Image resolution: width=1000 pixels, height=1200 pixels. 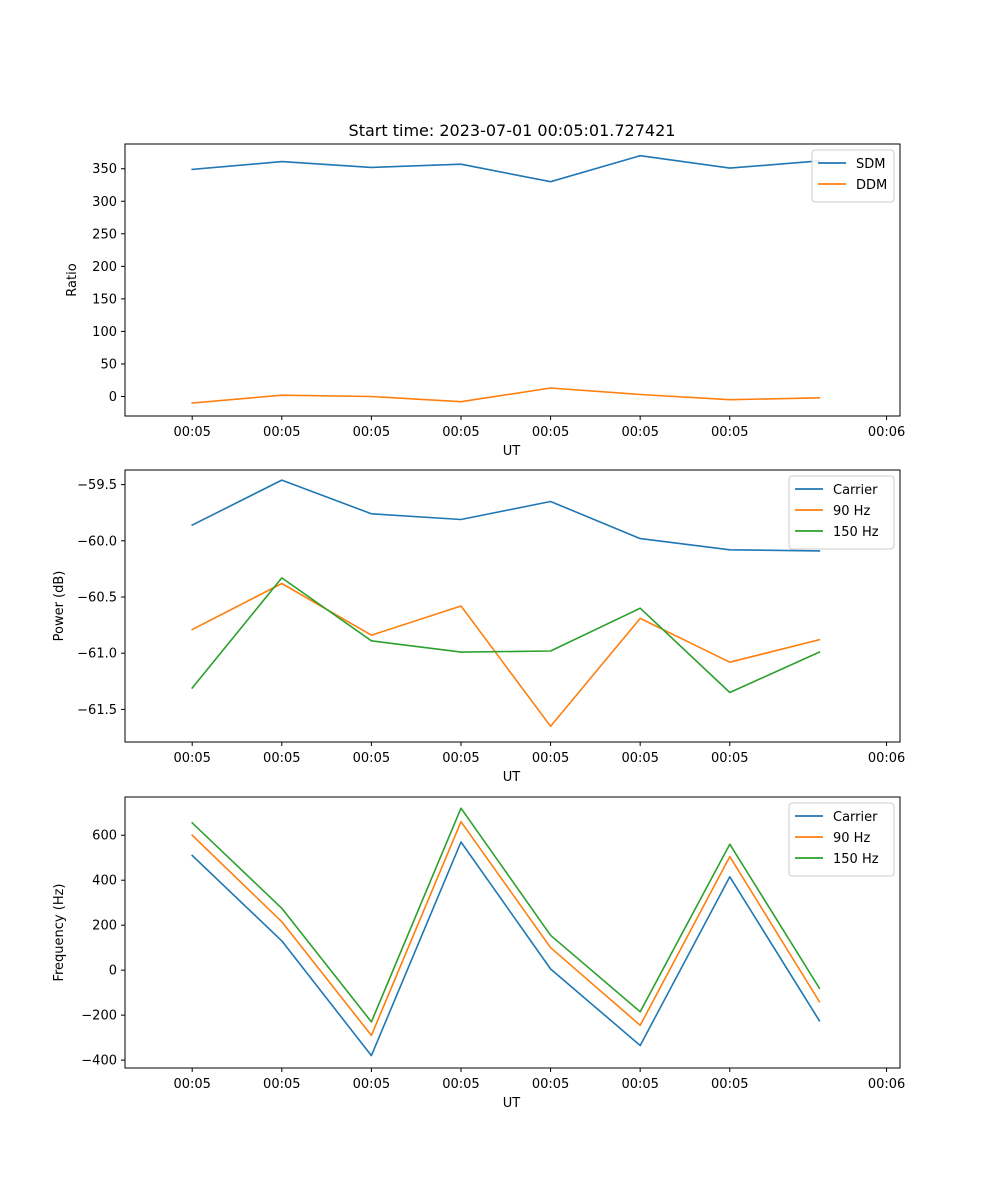 I want to click on series-line-ddm, so click(x=506, y=395).